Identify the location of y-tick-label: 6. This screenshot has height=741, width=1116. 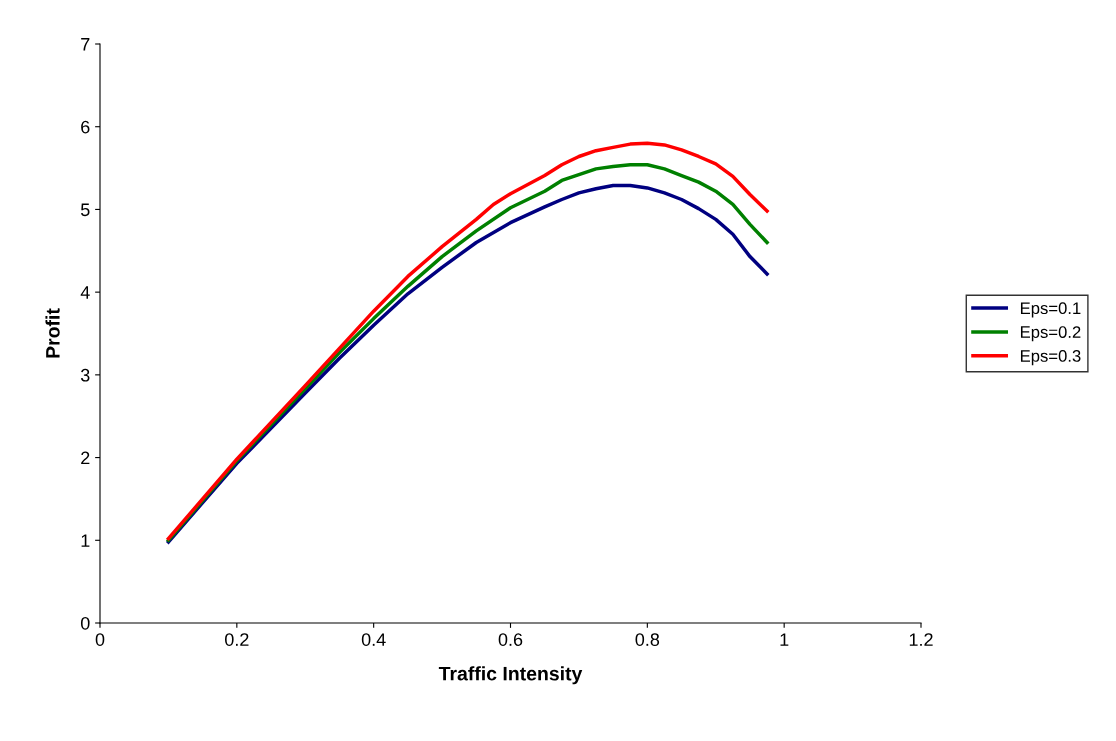
(85, 127).